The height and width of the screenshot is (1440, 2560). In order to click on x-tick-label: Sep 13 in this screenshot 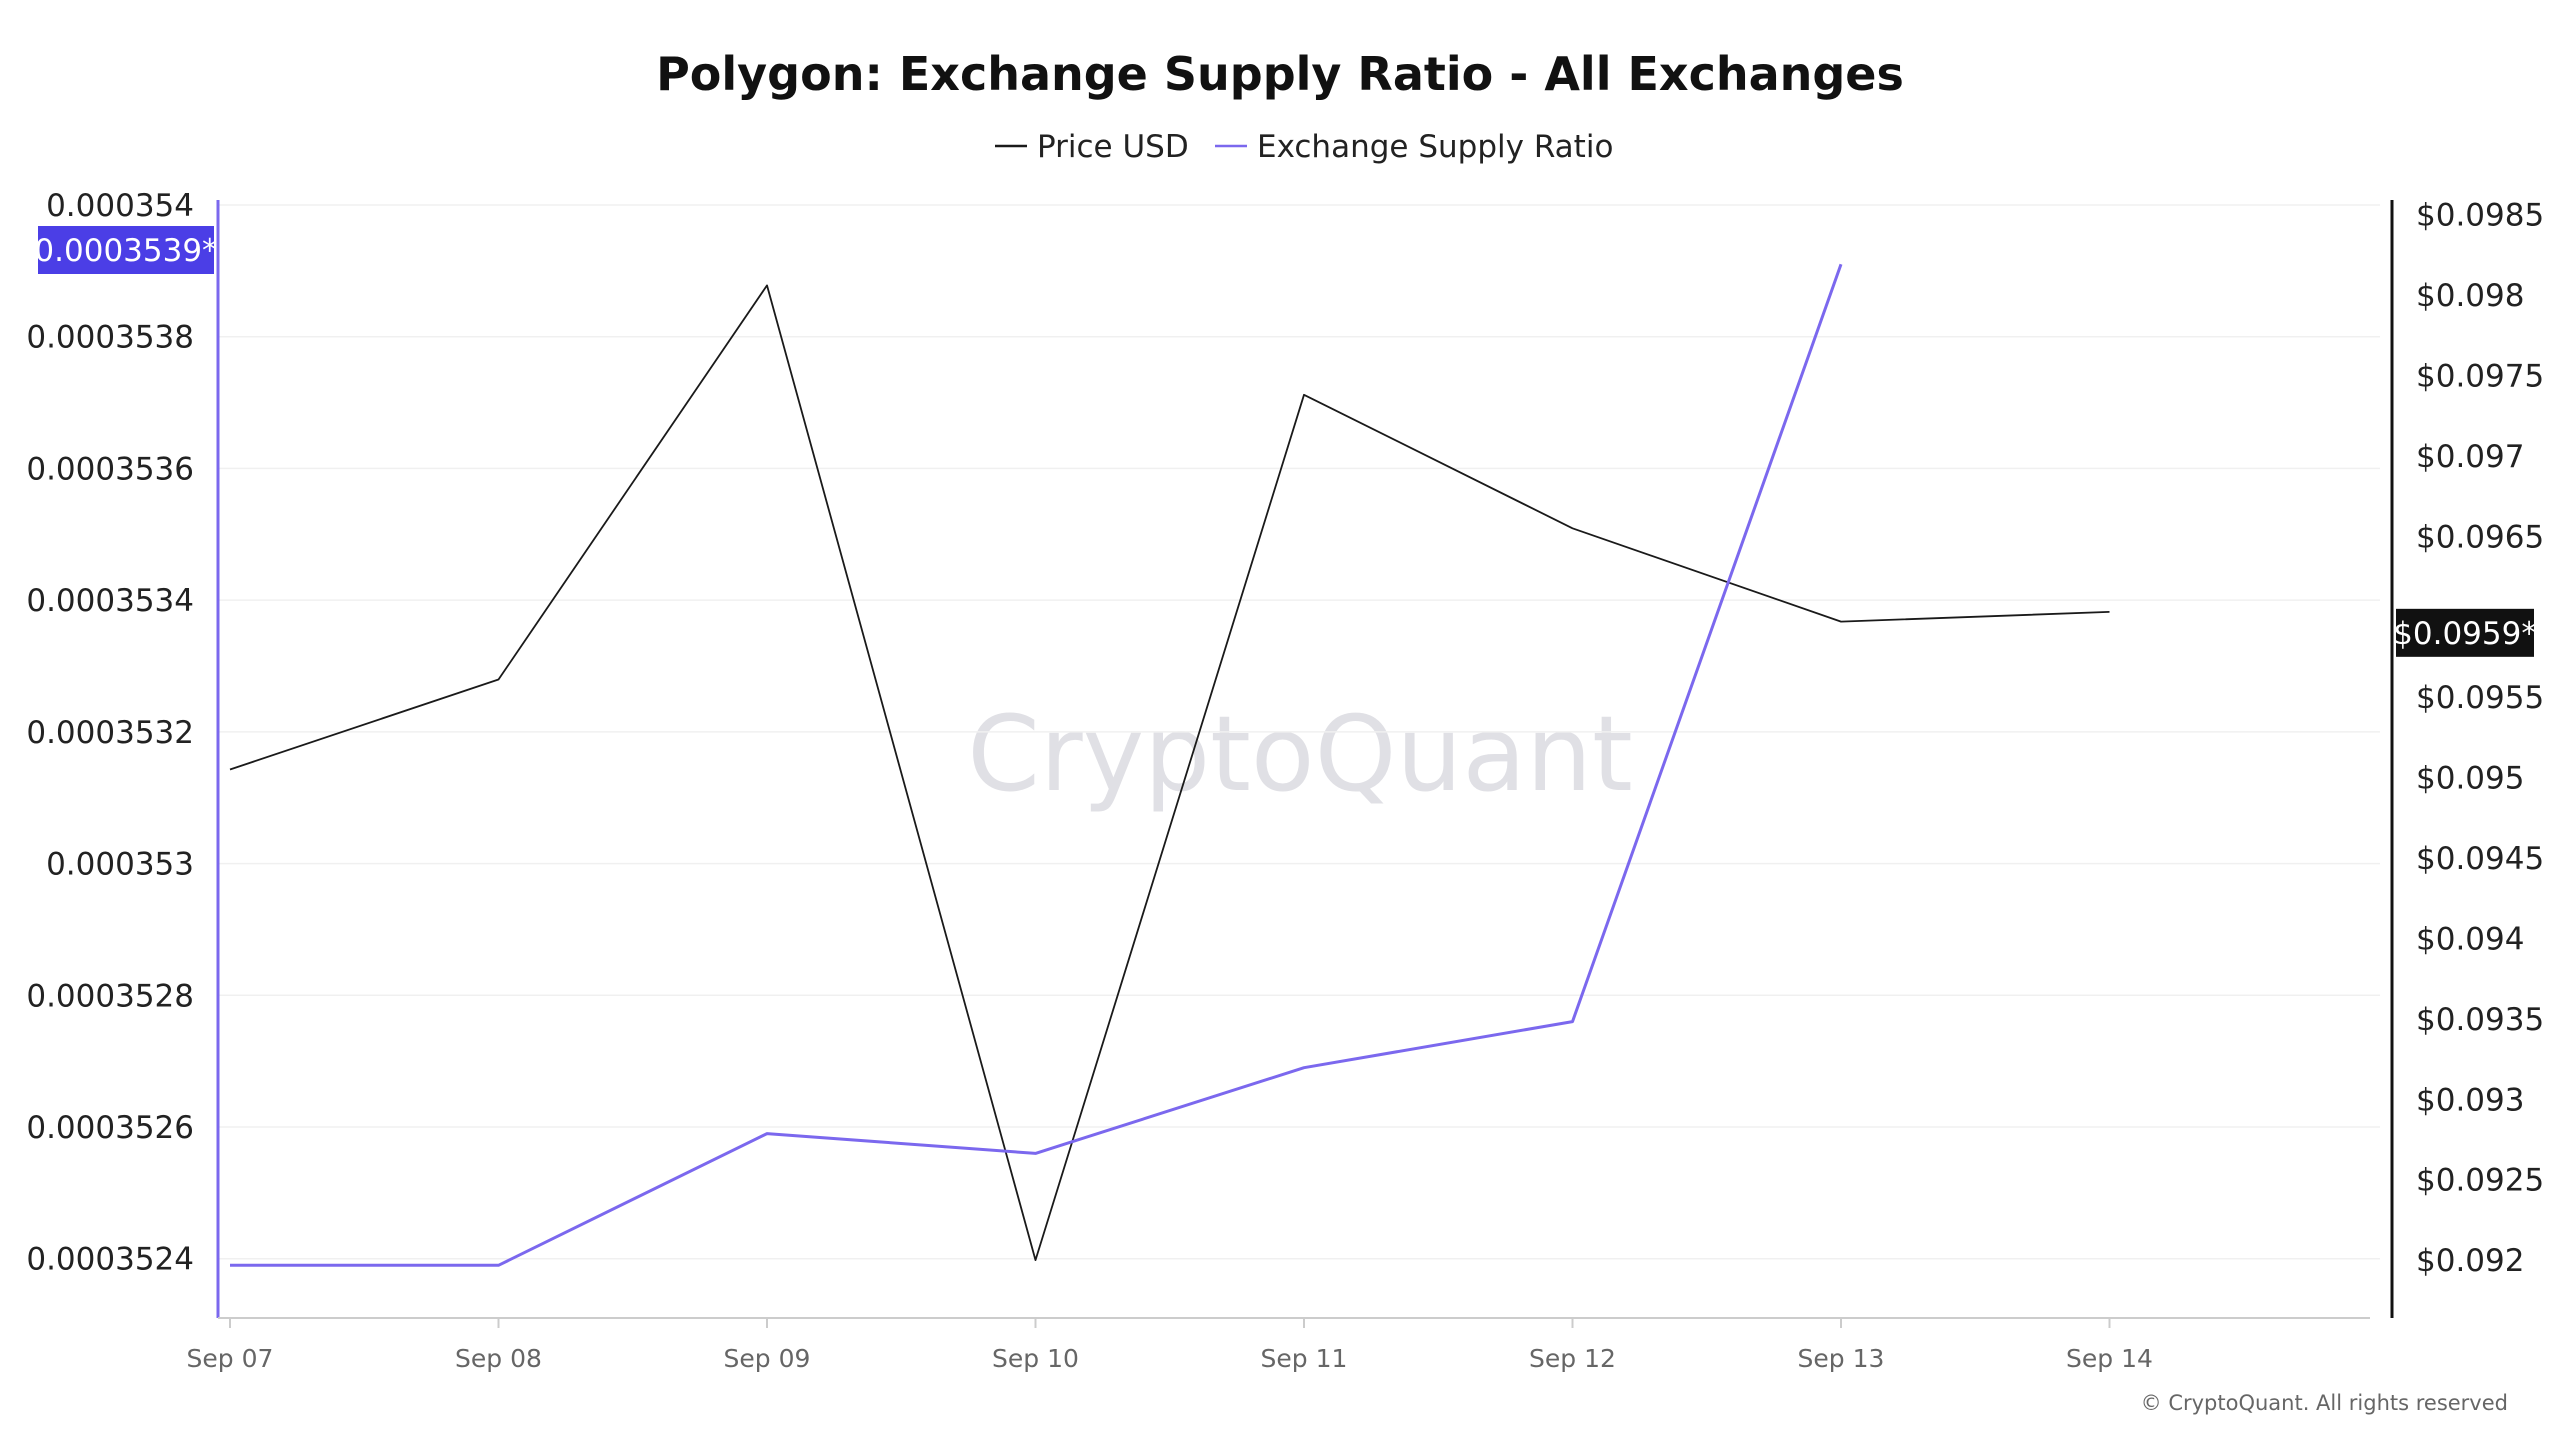, I will do `click(1841, 1358)`.